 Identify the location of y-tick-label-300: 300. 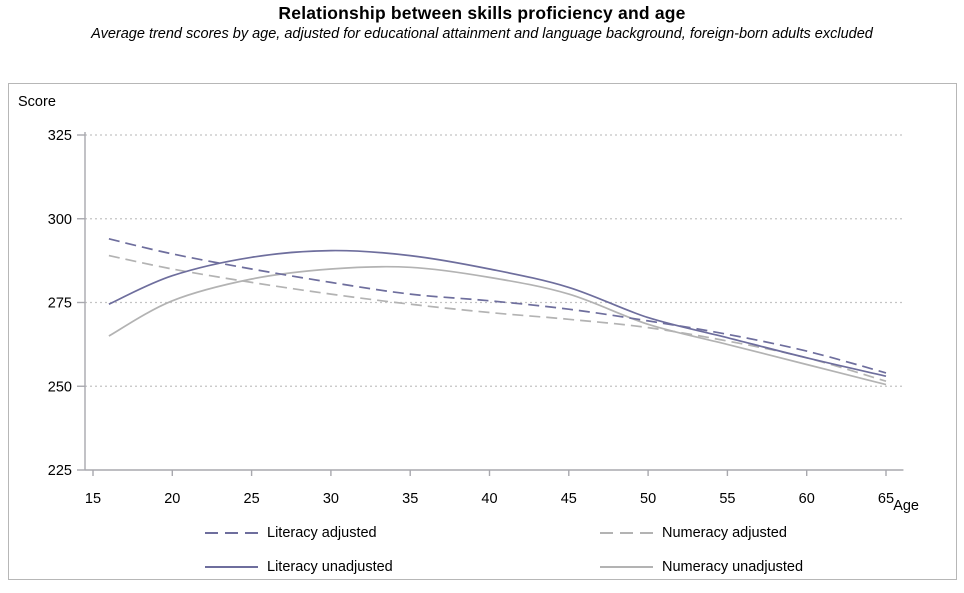
(60, 220).